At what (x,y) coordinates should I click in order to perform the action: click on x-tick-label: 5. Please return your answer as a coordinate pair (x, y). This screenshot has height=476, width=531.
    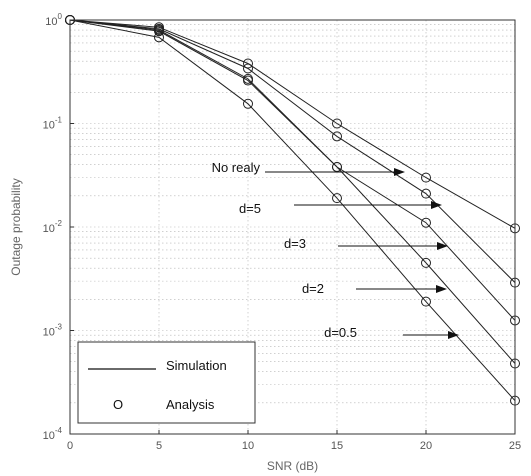
    Looking at the image, I should click on (159, 446).